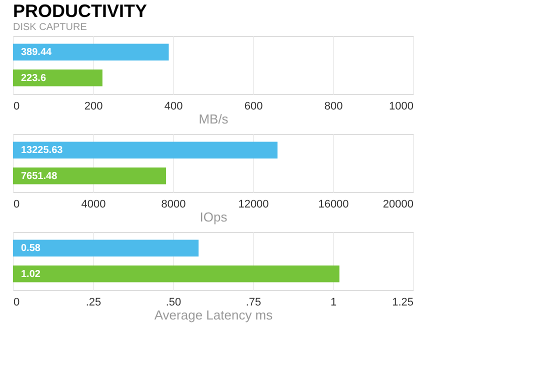  What do you see at coordinates (173, 106) in the screenshot?
I see `x-tick-label: 400` at bounding box center [173, 106].